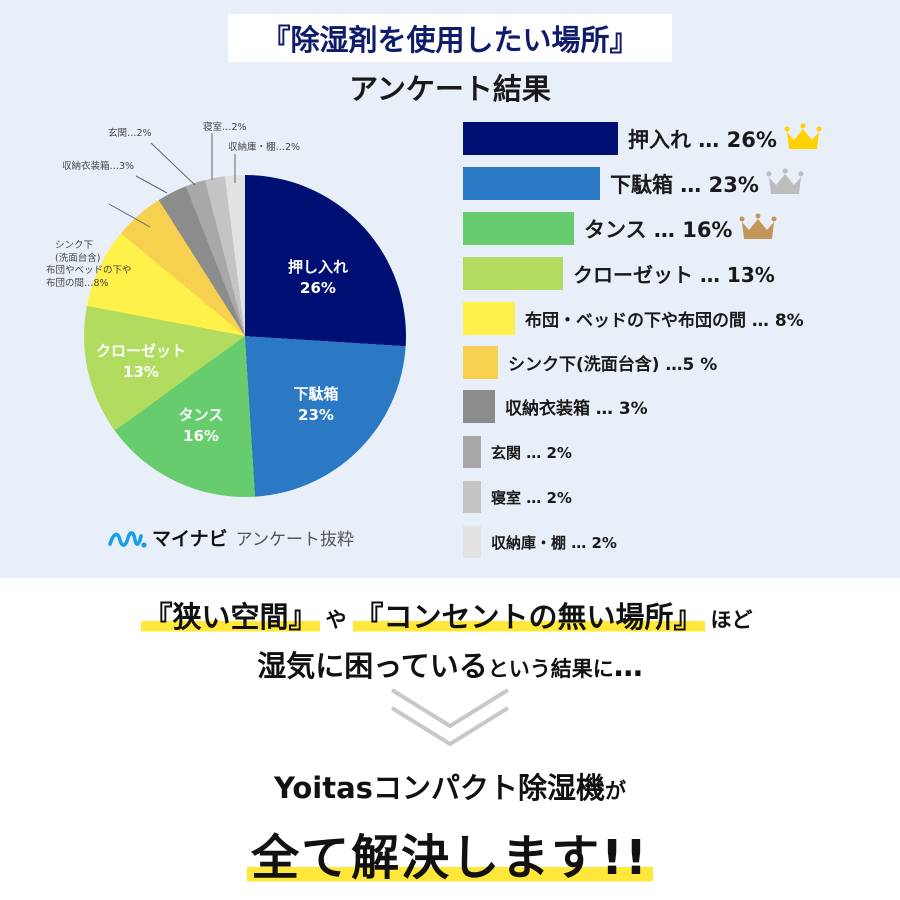  Describe the element at coordinates (264, 147) in the screenshot. I see `callout-shuunouko: 収納庫・棚…2%` at that location.